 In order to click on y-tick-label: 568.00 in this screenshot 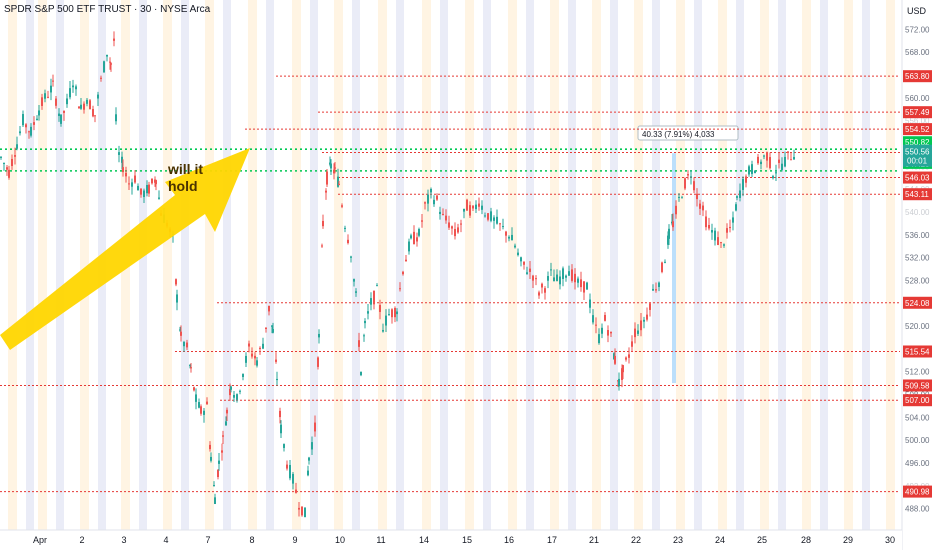, I will do `click(917, 52)`.